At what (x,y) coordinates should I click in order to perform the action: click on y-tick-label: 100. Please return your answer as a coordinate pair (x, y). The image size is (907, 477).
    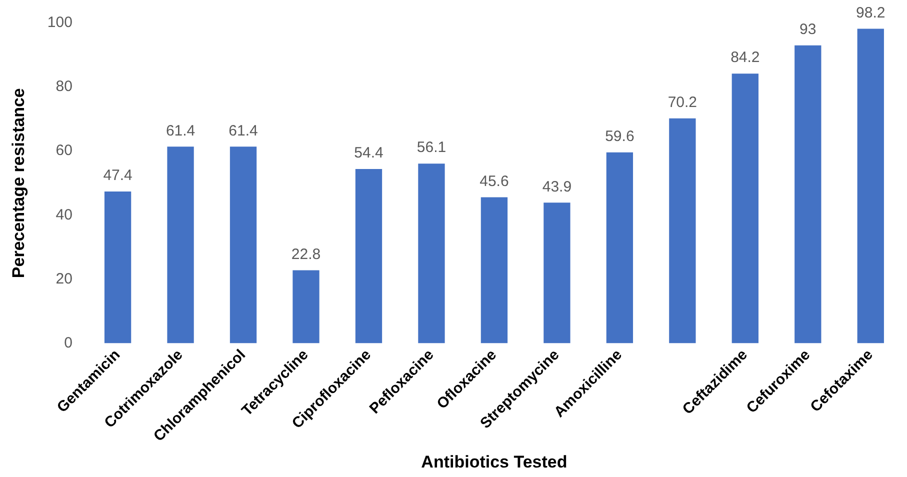
    Looking at the image, I should click on (59, 23).